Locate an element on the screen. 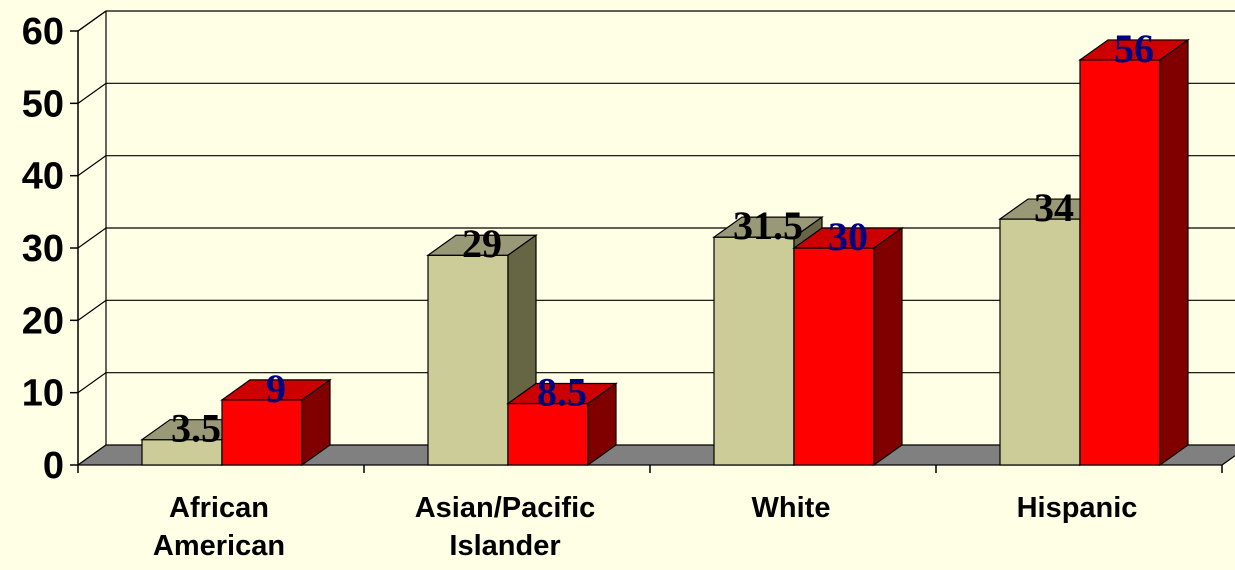 The image size is (1235, 570). data-label: 31.5 is located at coordinates (768, 225).